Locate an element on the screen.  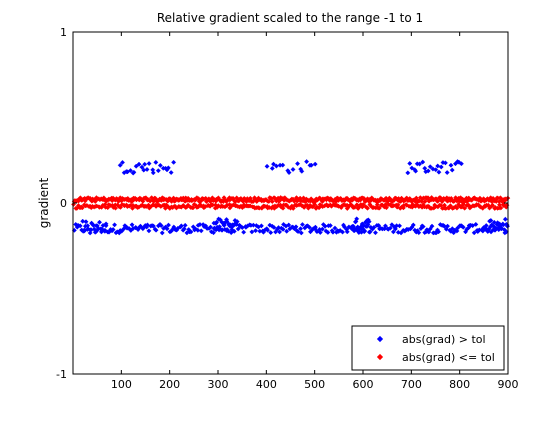
y-tick-label: -1 is located at coordinates (61, 374).